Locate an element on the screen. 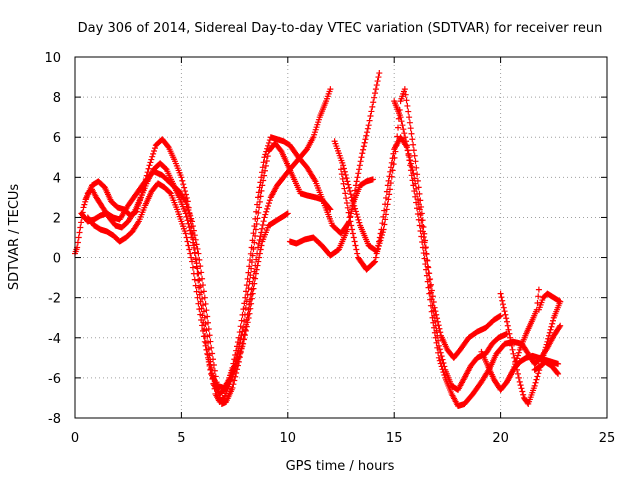 This screenshot has height=480, width=640. x-tick-label: 10 is located at coordinates (288, 438).